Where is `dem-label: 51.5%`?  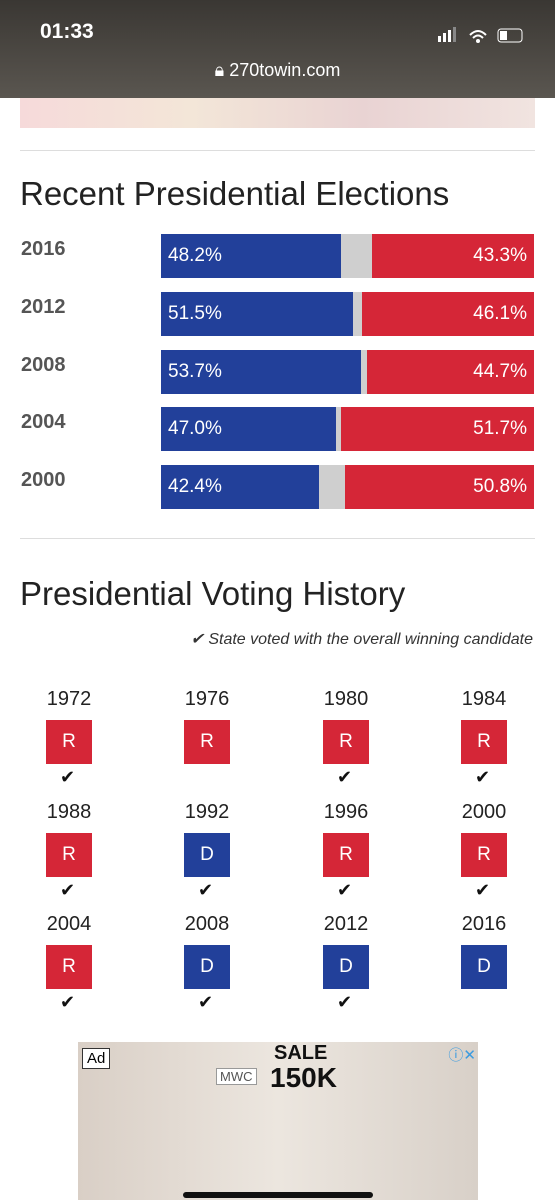
dem-label: 51.5% is located at coordinates (195, 313).